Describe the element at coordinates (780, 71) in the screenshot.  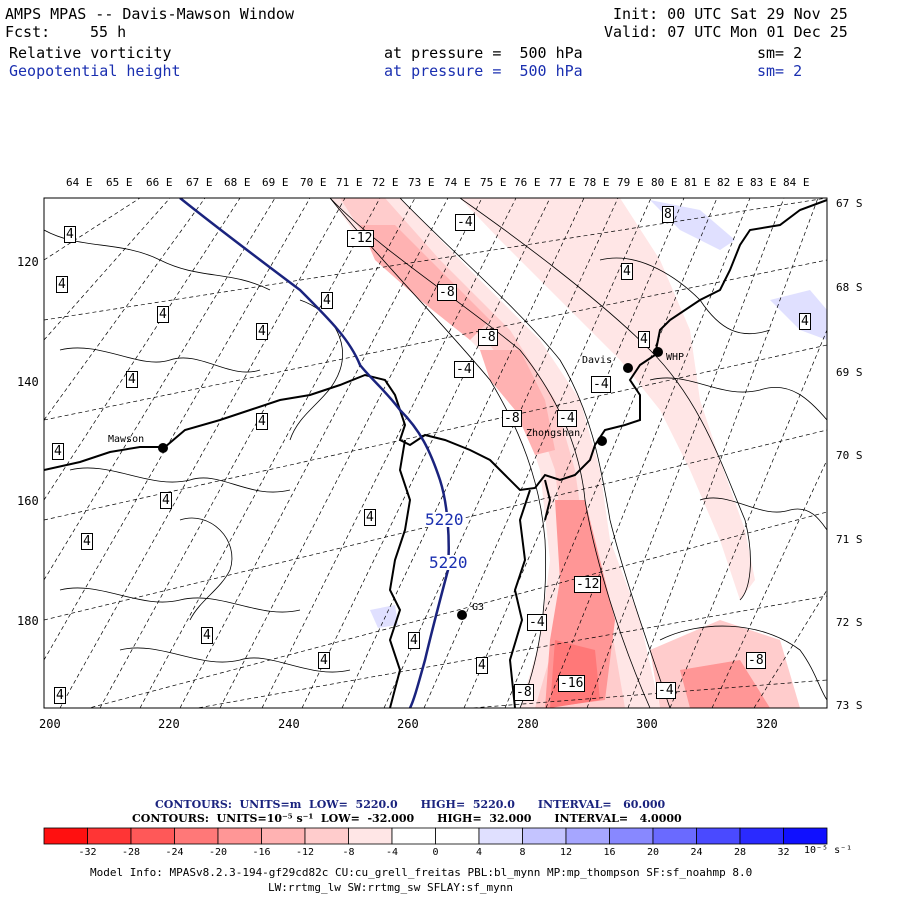
I see `field2-smoothing: sm= 2` at that location.